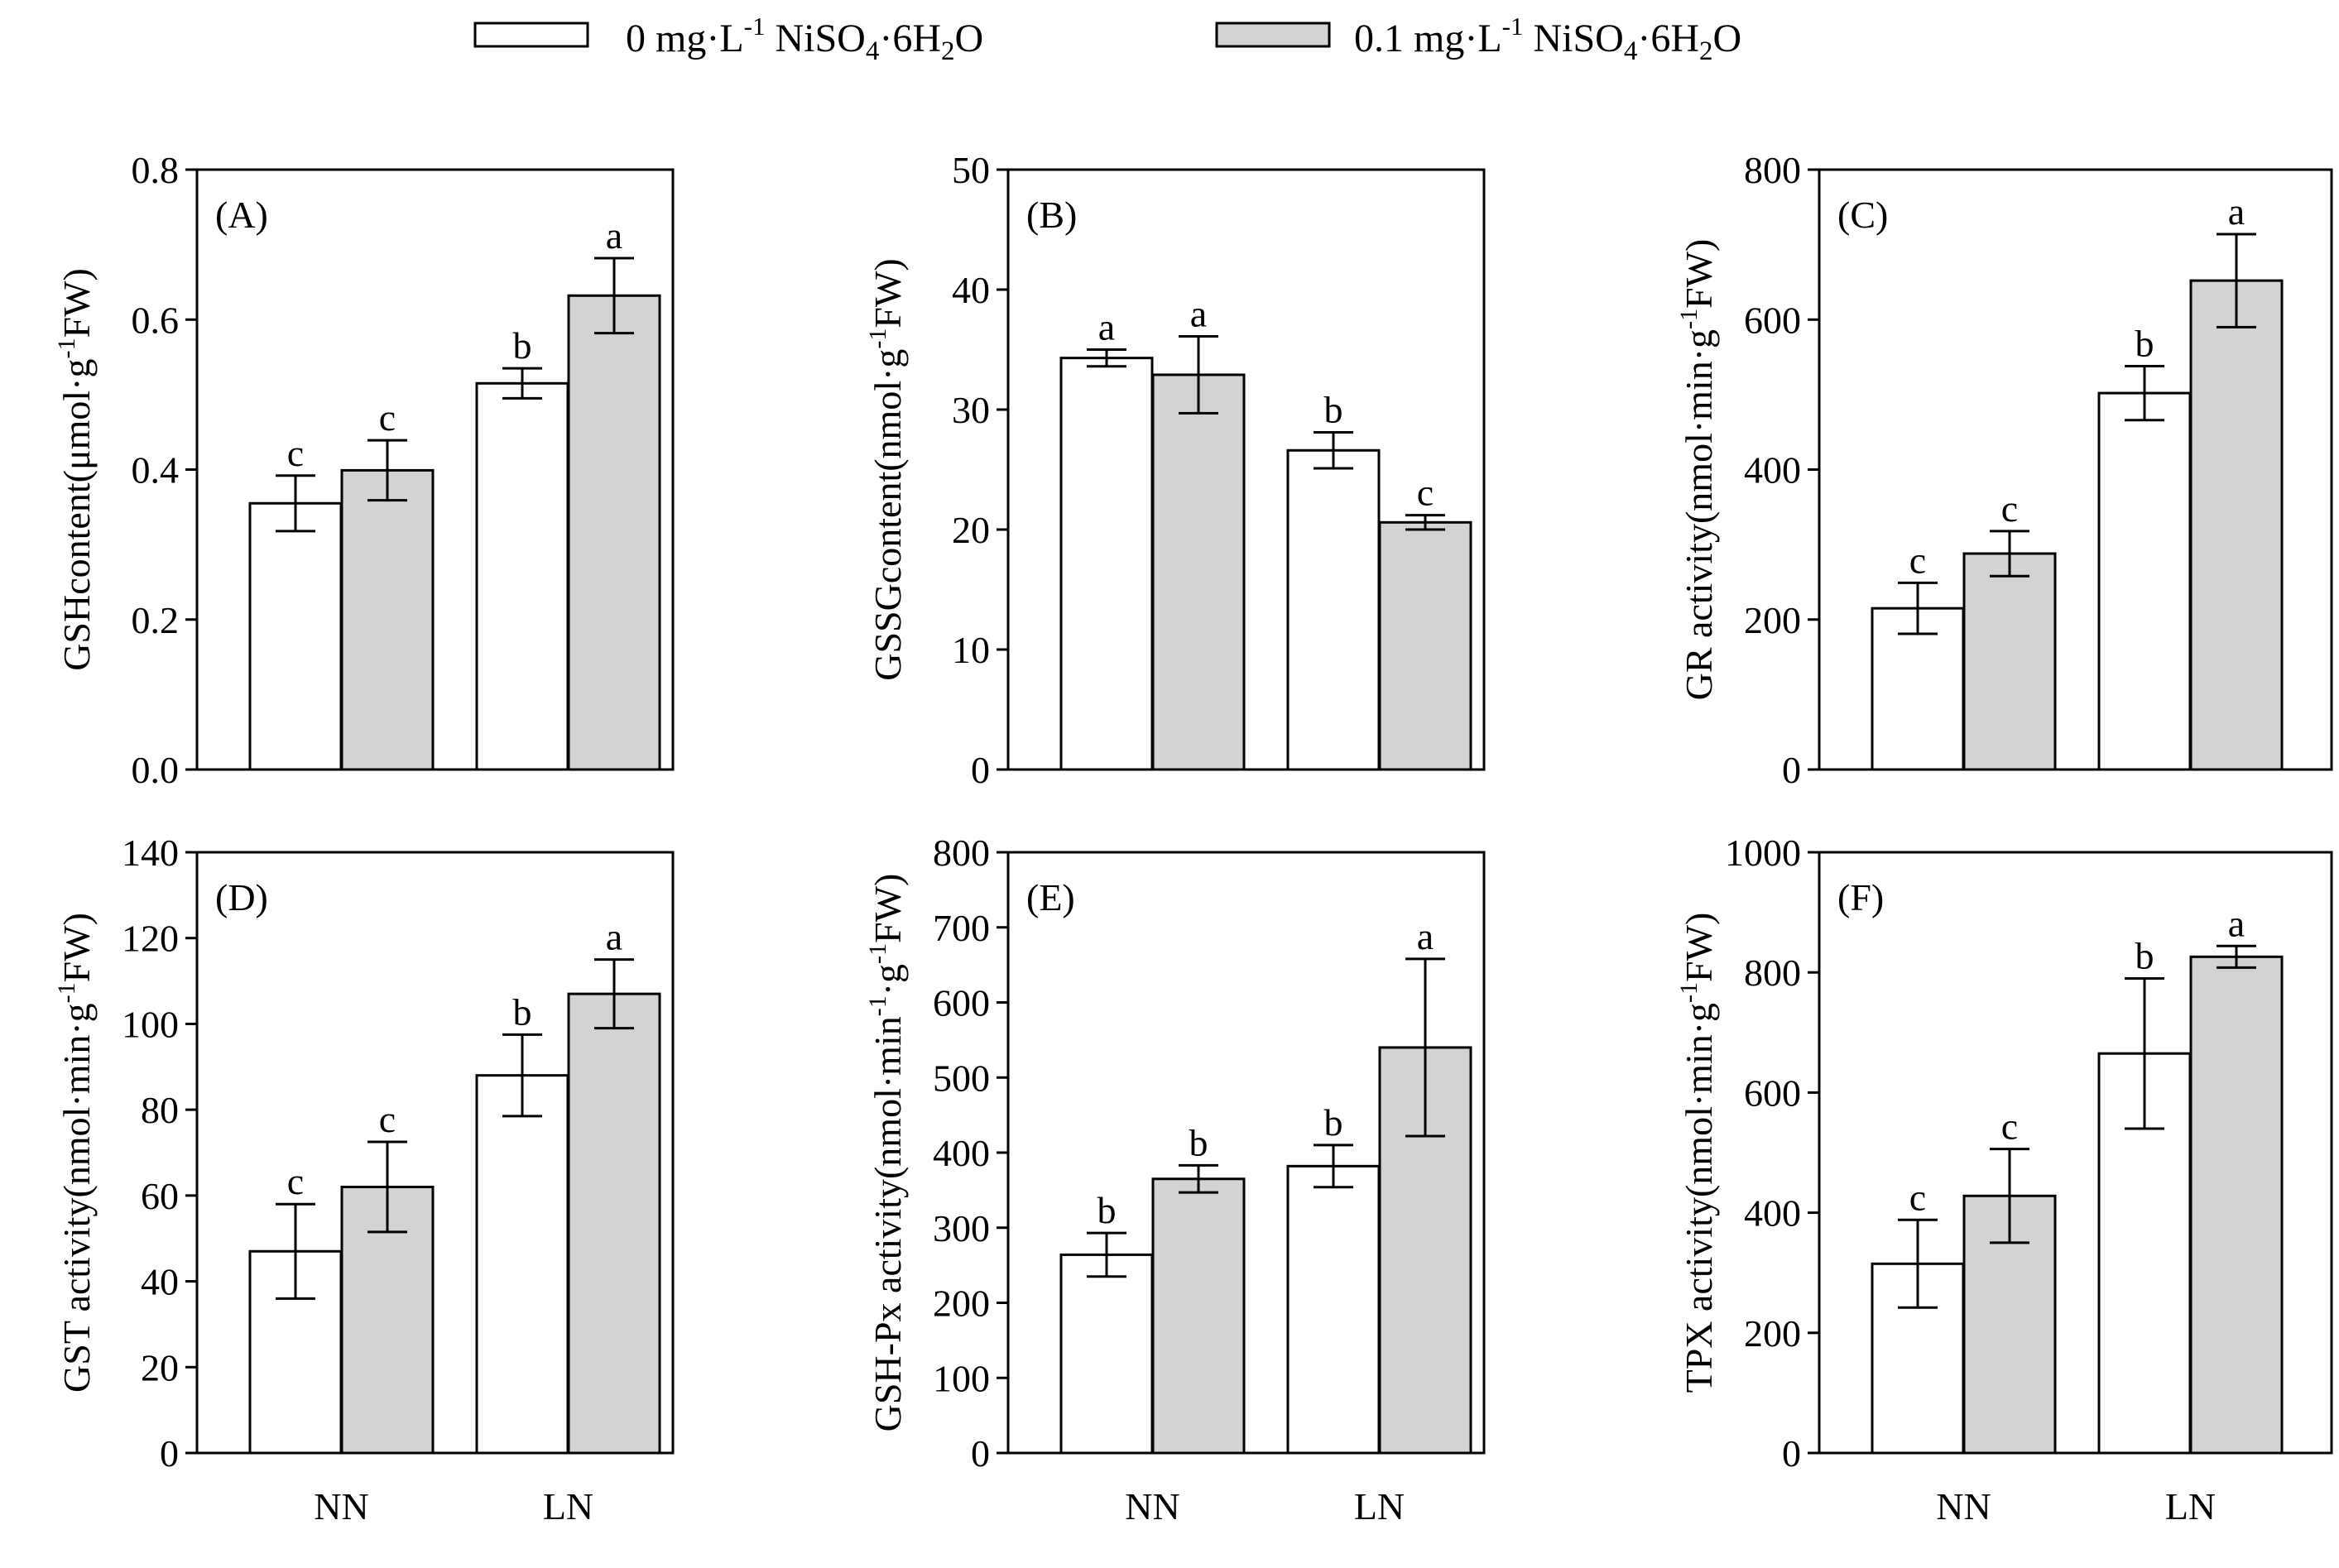 The width and height of the screenshot is (2339, 1568). I want to click on x-category-label-ln: LN, so click(1380, 1506).